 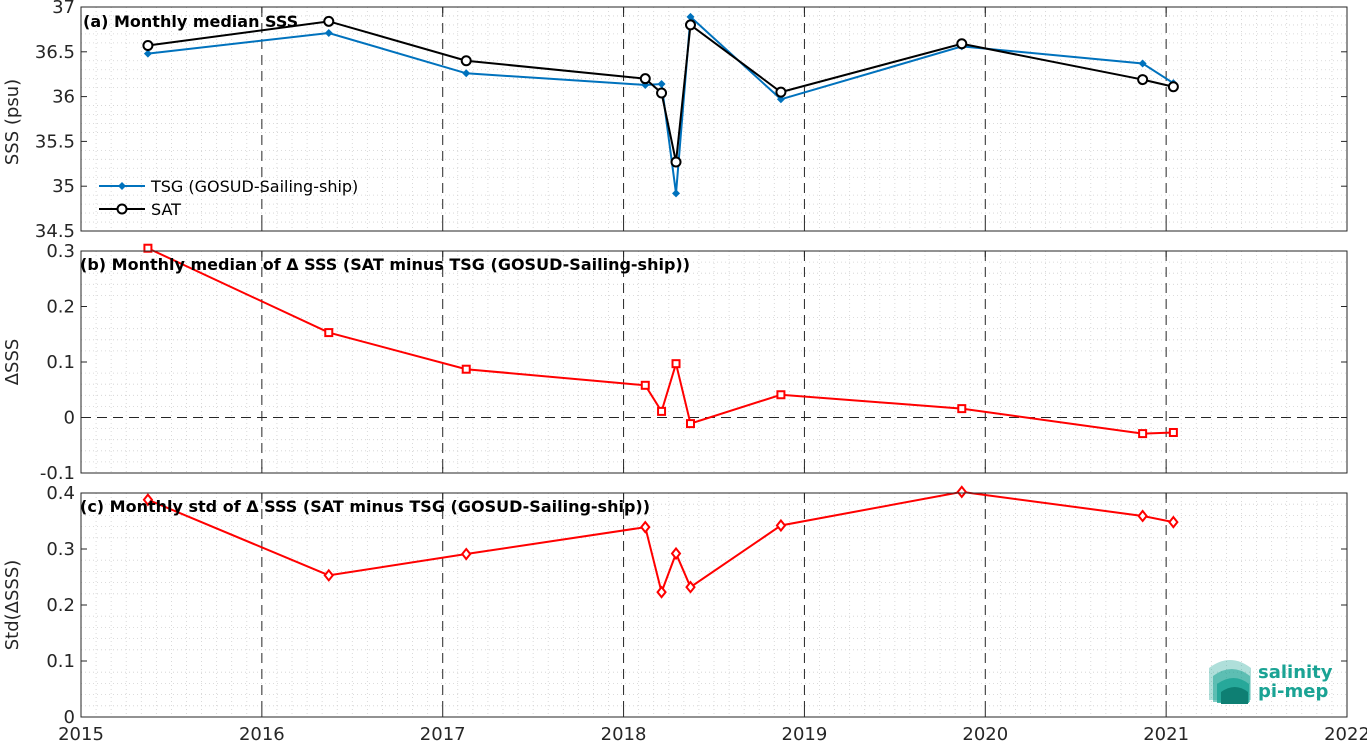 I want to click on x-tick-label: 2020, so click(x=985, y=734).